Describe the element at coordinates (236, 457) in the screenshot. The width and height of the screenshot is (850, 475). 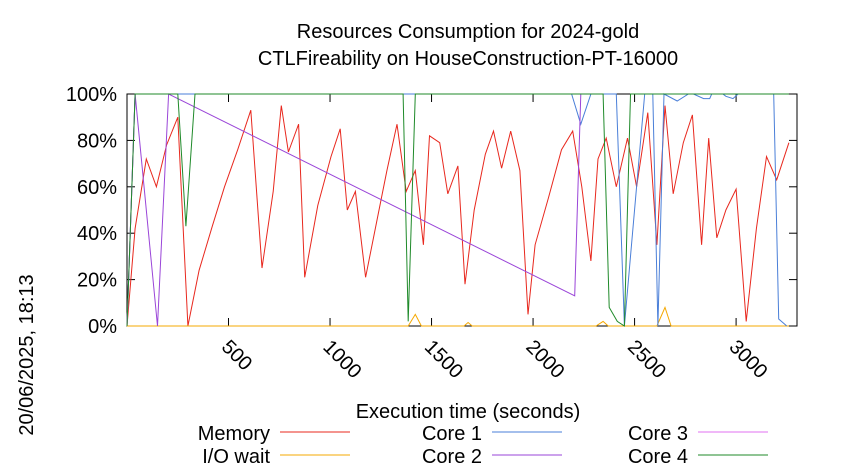
I see `legend-label: I/O wait` at that location.